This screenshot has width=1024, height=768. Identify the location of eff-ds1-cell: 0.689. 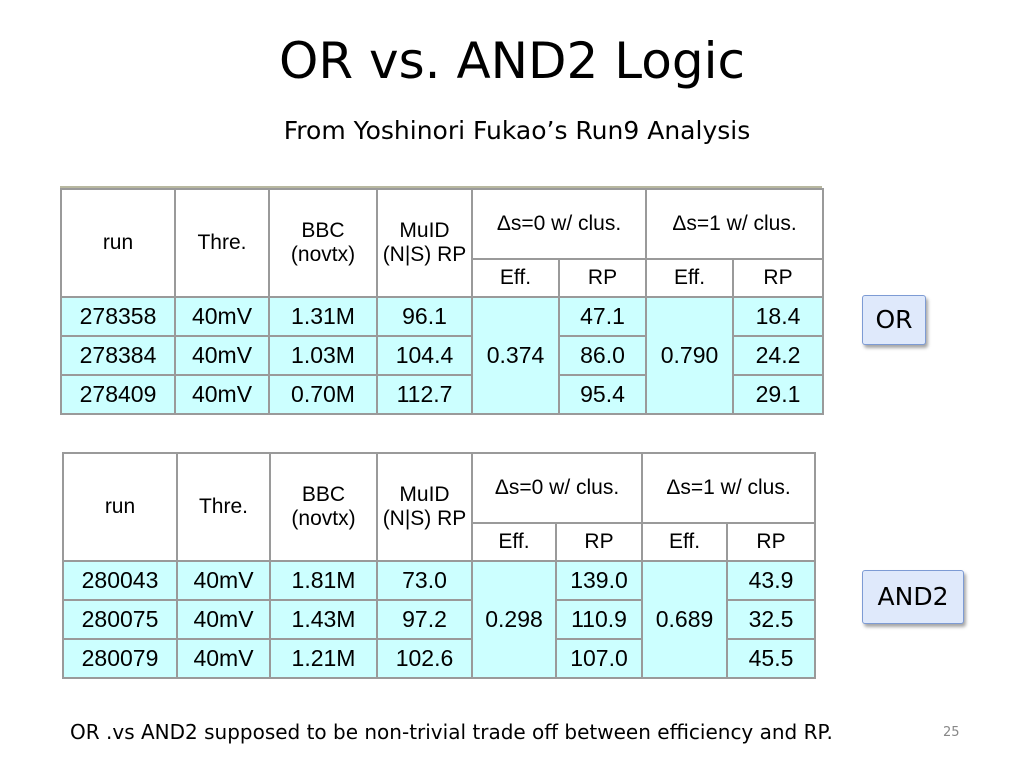
(685, 619).